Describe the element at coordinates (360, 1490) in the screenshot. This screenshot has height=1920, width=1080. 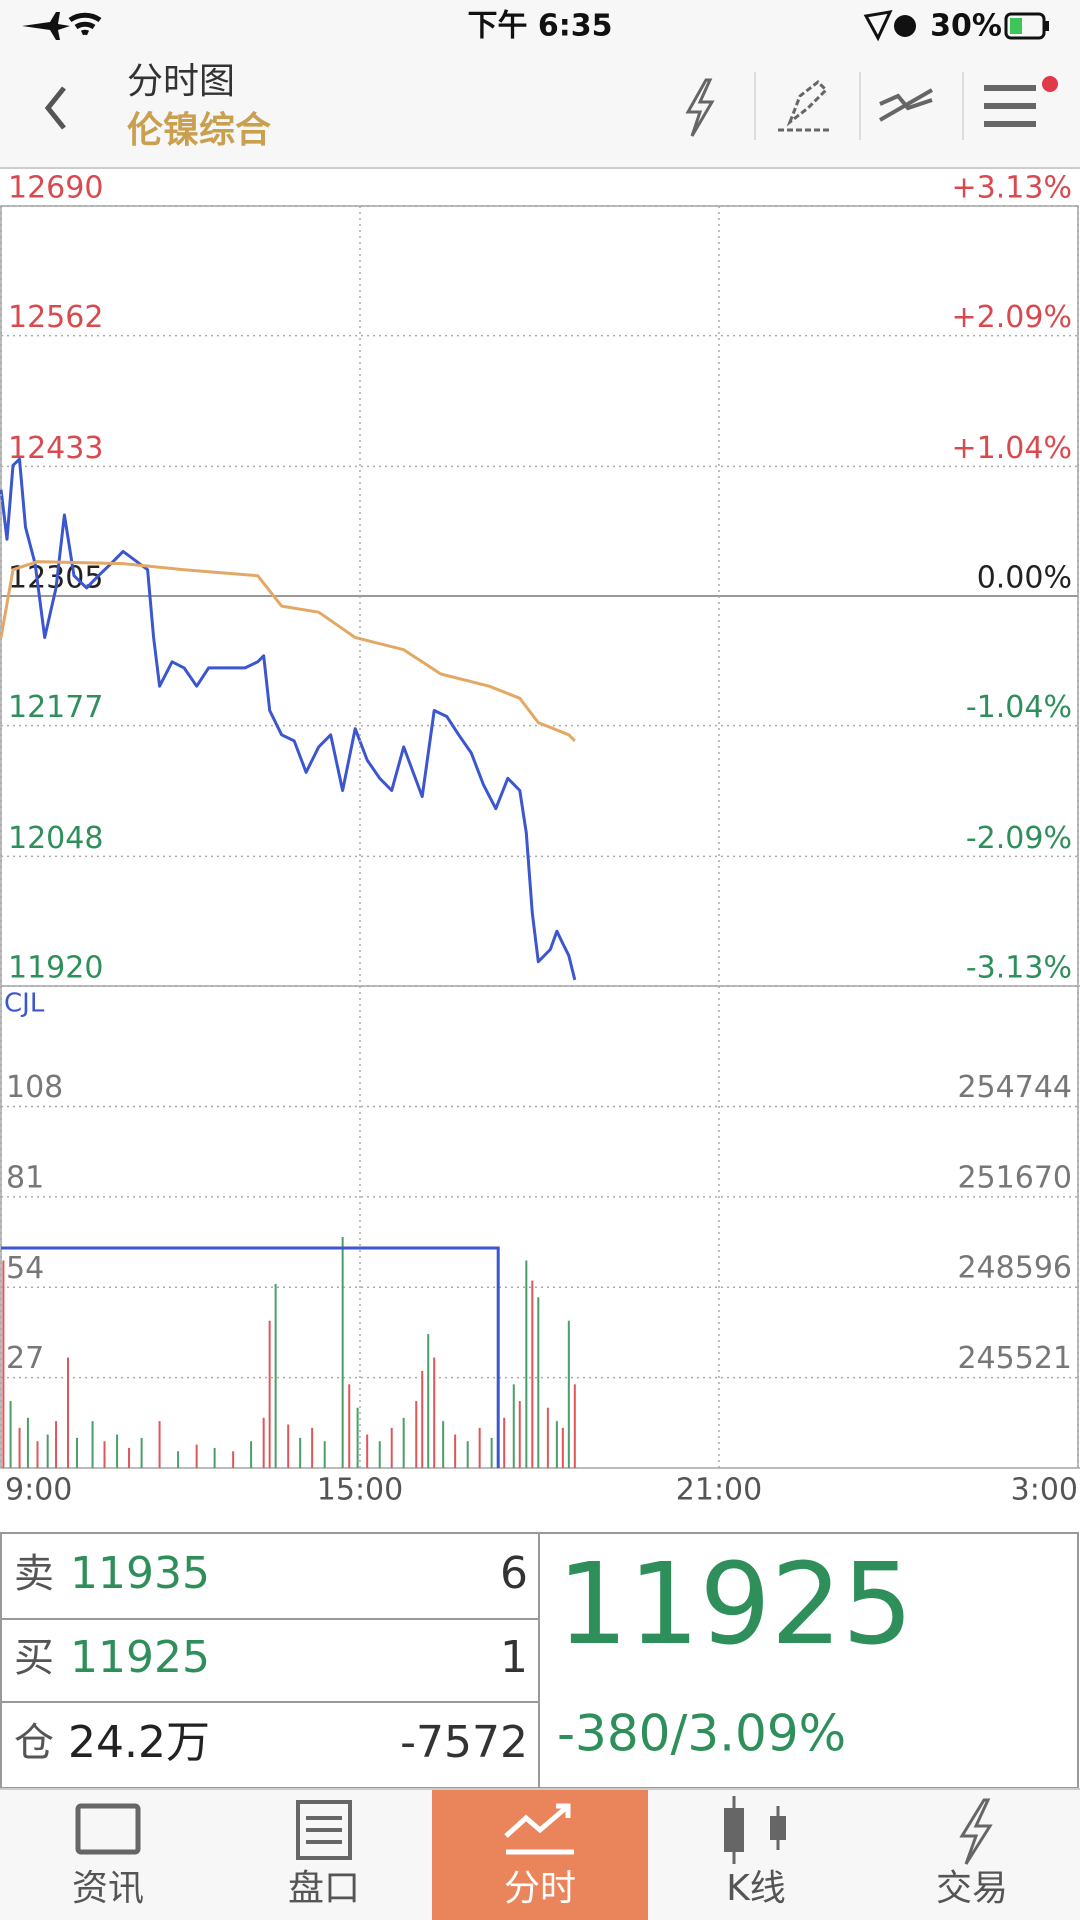
I see `x-tick-label: 15:00` at that location.